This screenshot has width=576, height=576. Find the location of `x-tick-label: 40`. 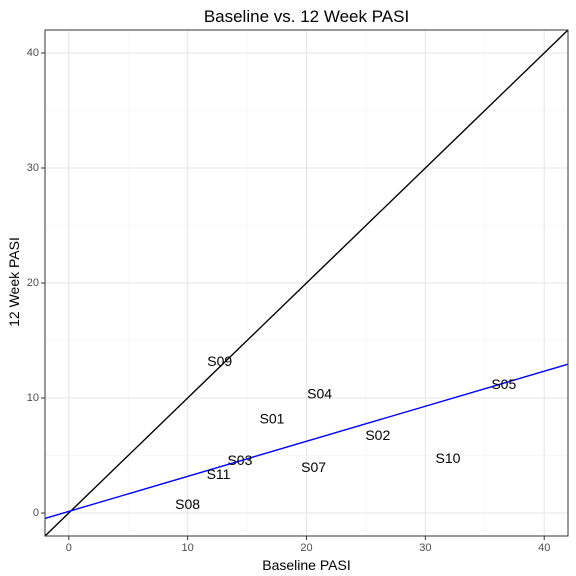

x-tick-label: 40 is located at coordinates (544, 548).